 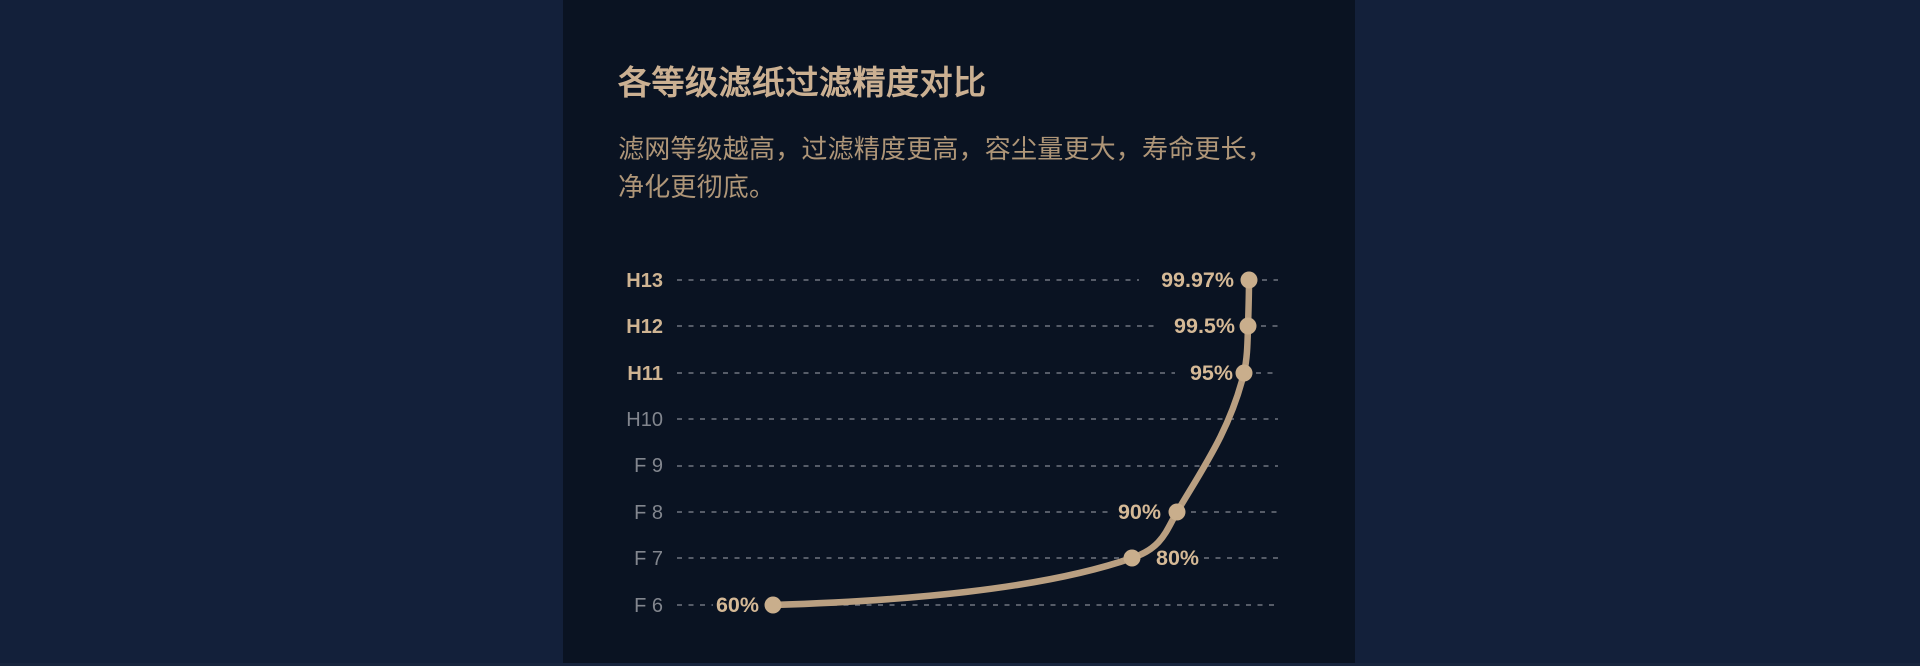 I want to click on dot-h11, so click(x=1244, y=373).